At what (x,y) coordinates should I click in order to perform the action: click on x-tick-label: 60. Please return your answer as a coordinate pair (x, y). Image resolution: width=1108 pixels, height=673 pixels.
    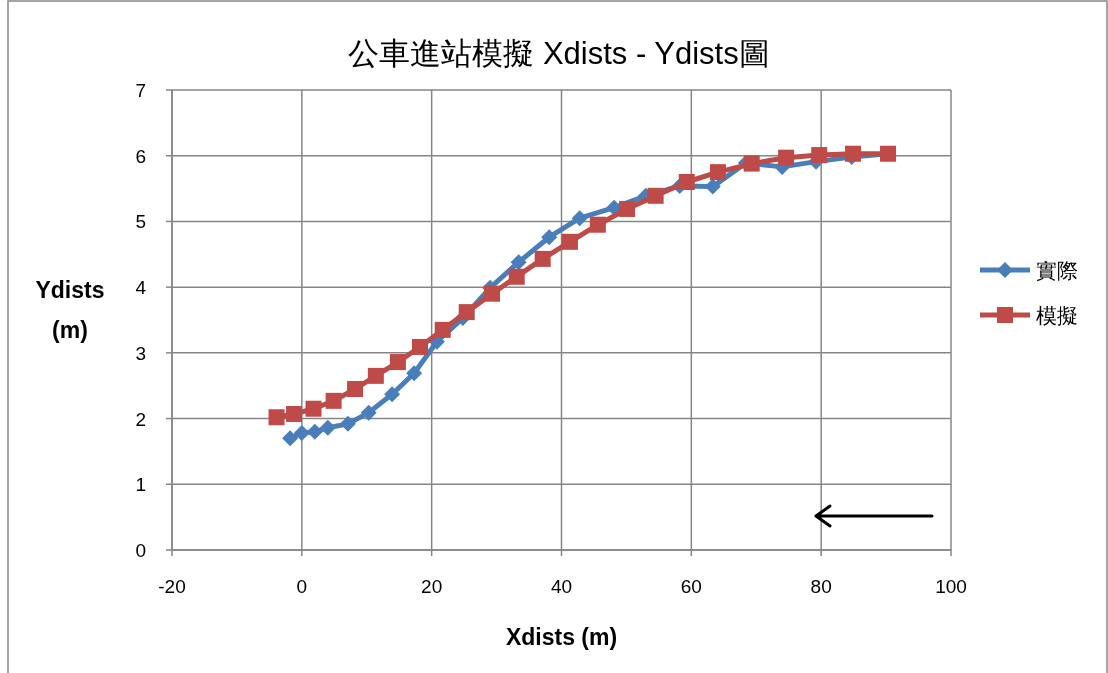
    Looking at the image, I should click on (691, 586).